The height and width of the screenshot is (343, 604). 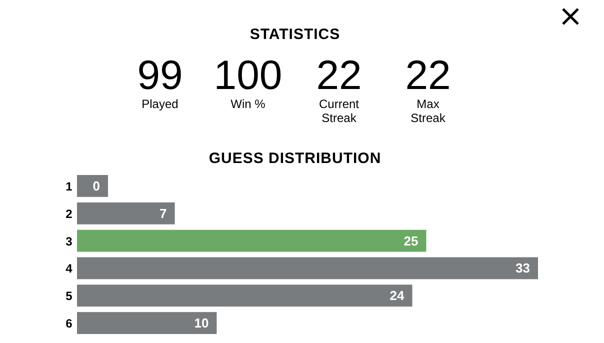 I want to click on data-label: 0, so click(x=96, y=186).